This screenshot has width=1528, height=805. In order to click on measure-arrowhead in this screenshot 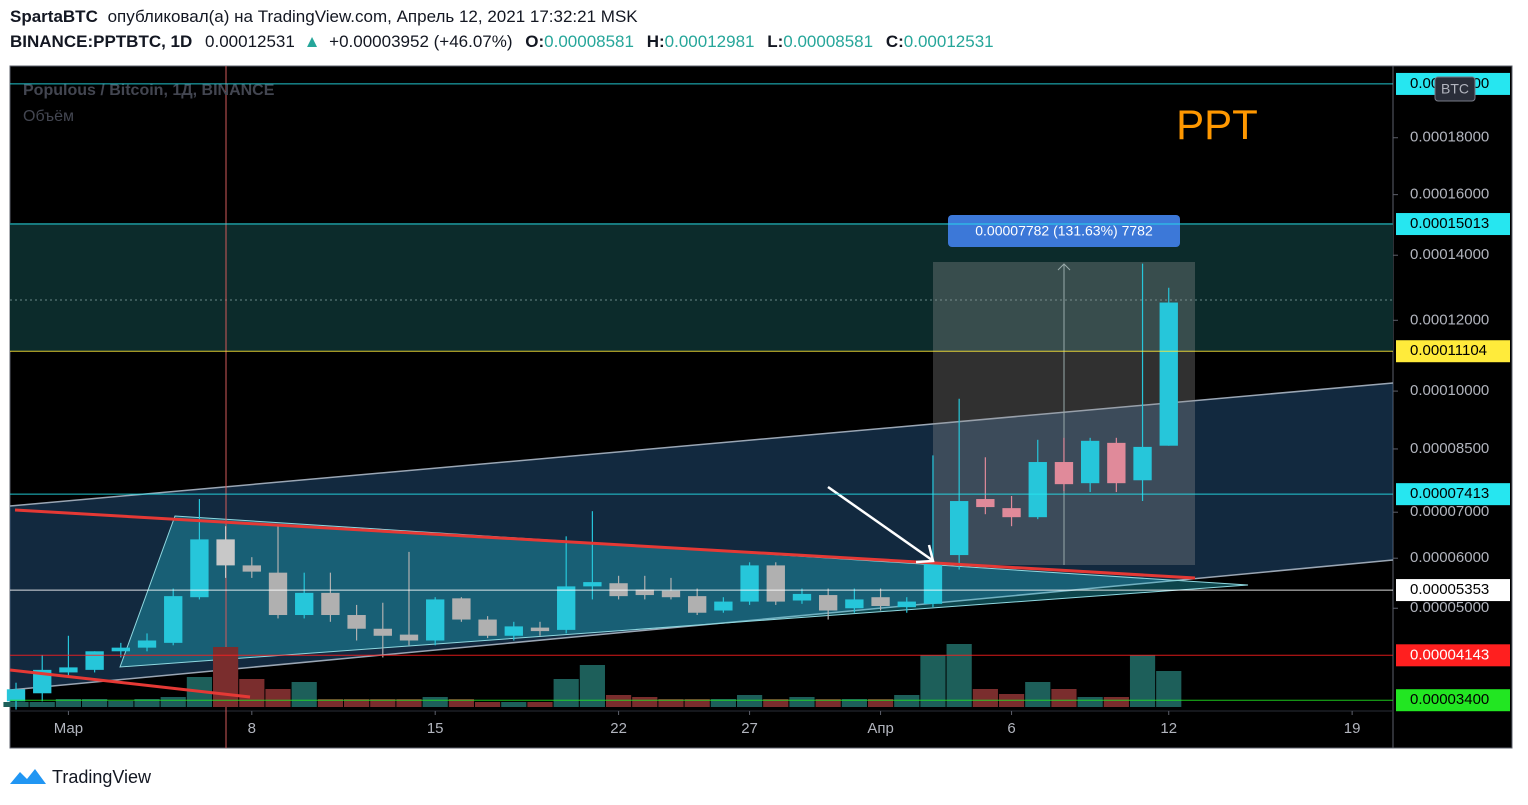, I will do `click(1064, 267)`.